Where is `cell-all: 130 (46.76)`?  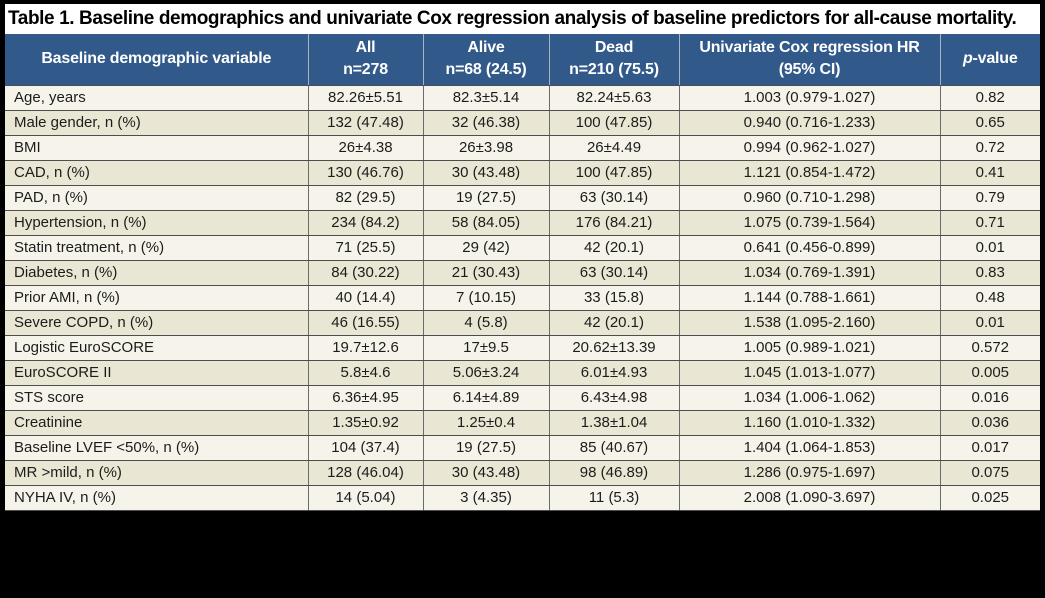 cell-all: 130 (46.76) is located at coordinates (365, 172).